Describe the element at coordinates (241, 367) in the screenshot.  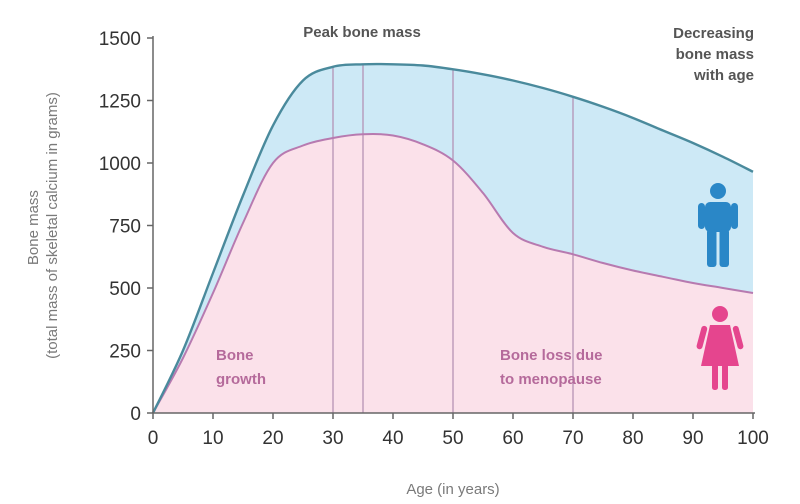
I see `annotation-growth: Bone growth` at that location.